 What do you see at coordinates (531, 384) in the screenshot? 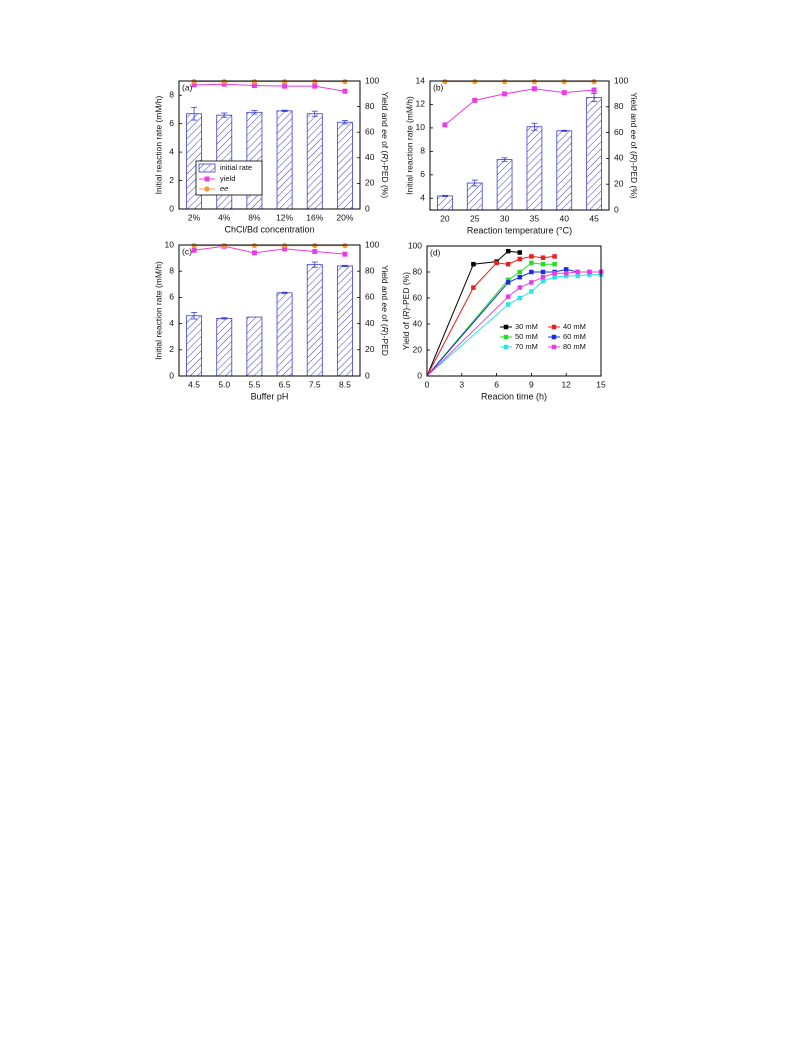
I see `x-tick-label: 9` at bounding box center [531, 384].